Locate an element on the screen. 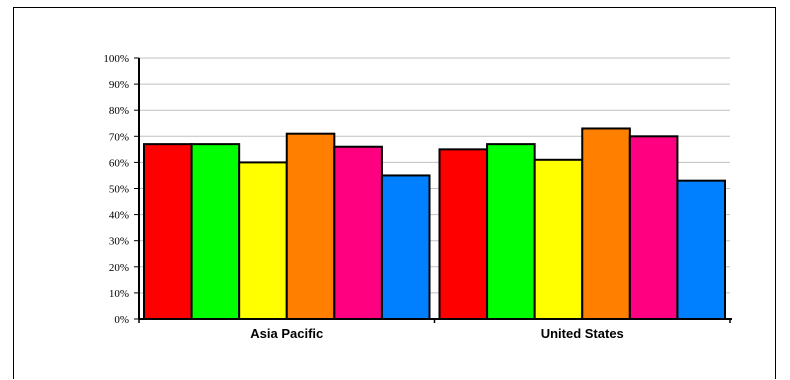 The image size is (790, 380). x-category-label: Asia Pacific is located at coordinates (286, 333).